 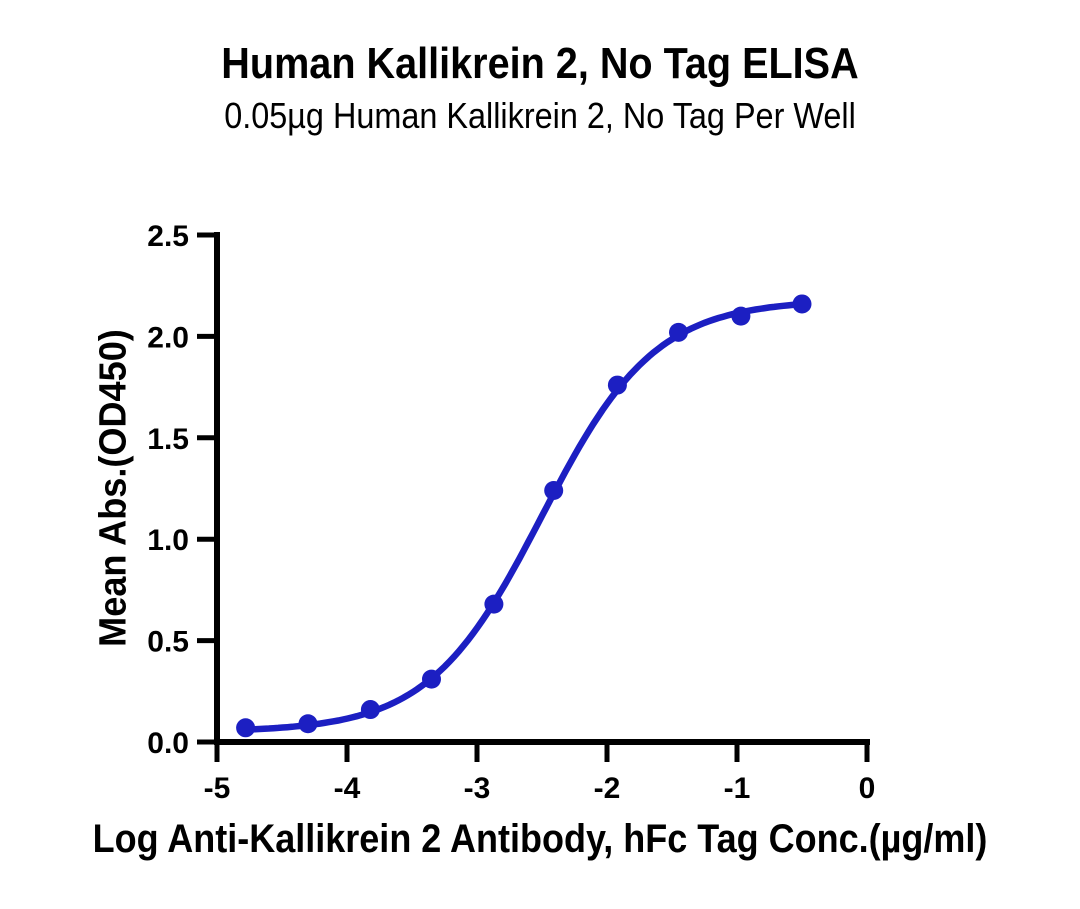 I want to click on x-tick-label: -1, so click(x=737, y=788).